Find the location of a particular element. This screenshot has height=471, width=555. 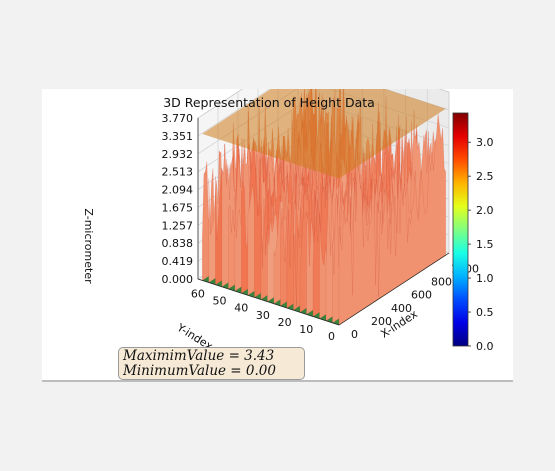

z-tick-label: 2.932 is located at coordinates (178, 154).